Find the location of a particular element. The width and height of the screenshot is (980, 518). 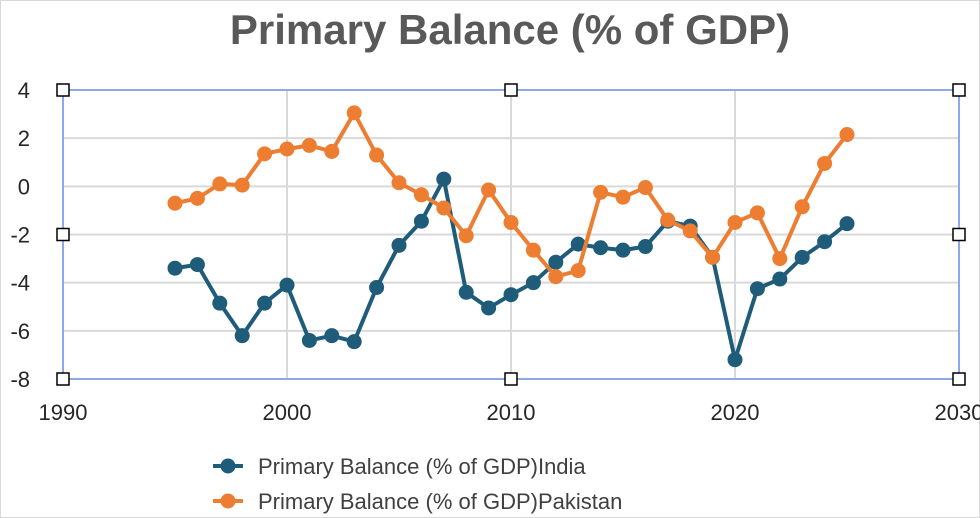

y-tick-label: -8 is located at coordinates (20, 379).